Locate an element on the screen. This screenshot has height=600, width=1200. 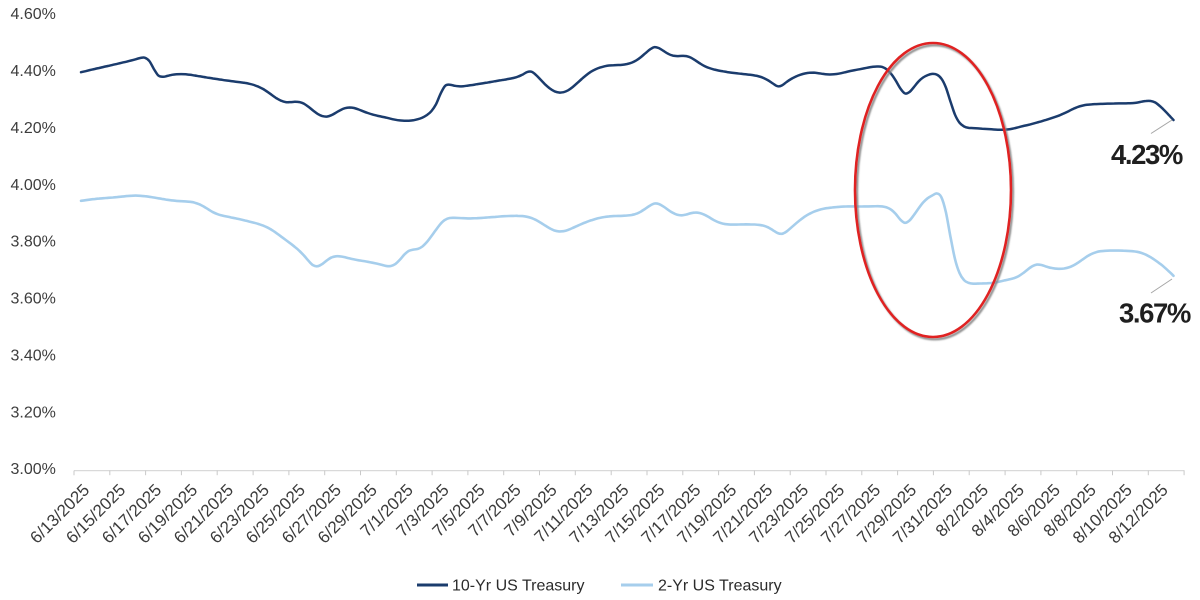
svg-text: 3.67% is located at coordinates (1155, 313).